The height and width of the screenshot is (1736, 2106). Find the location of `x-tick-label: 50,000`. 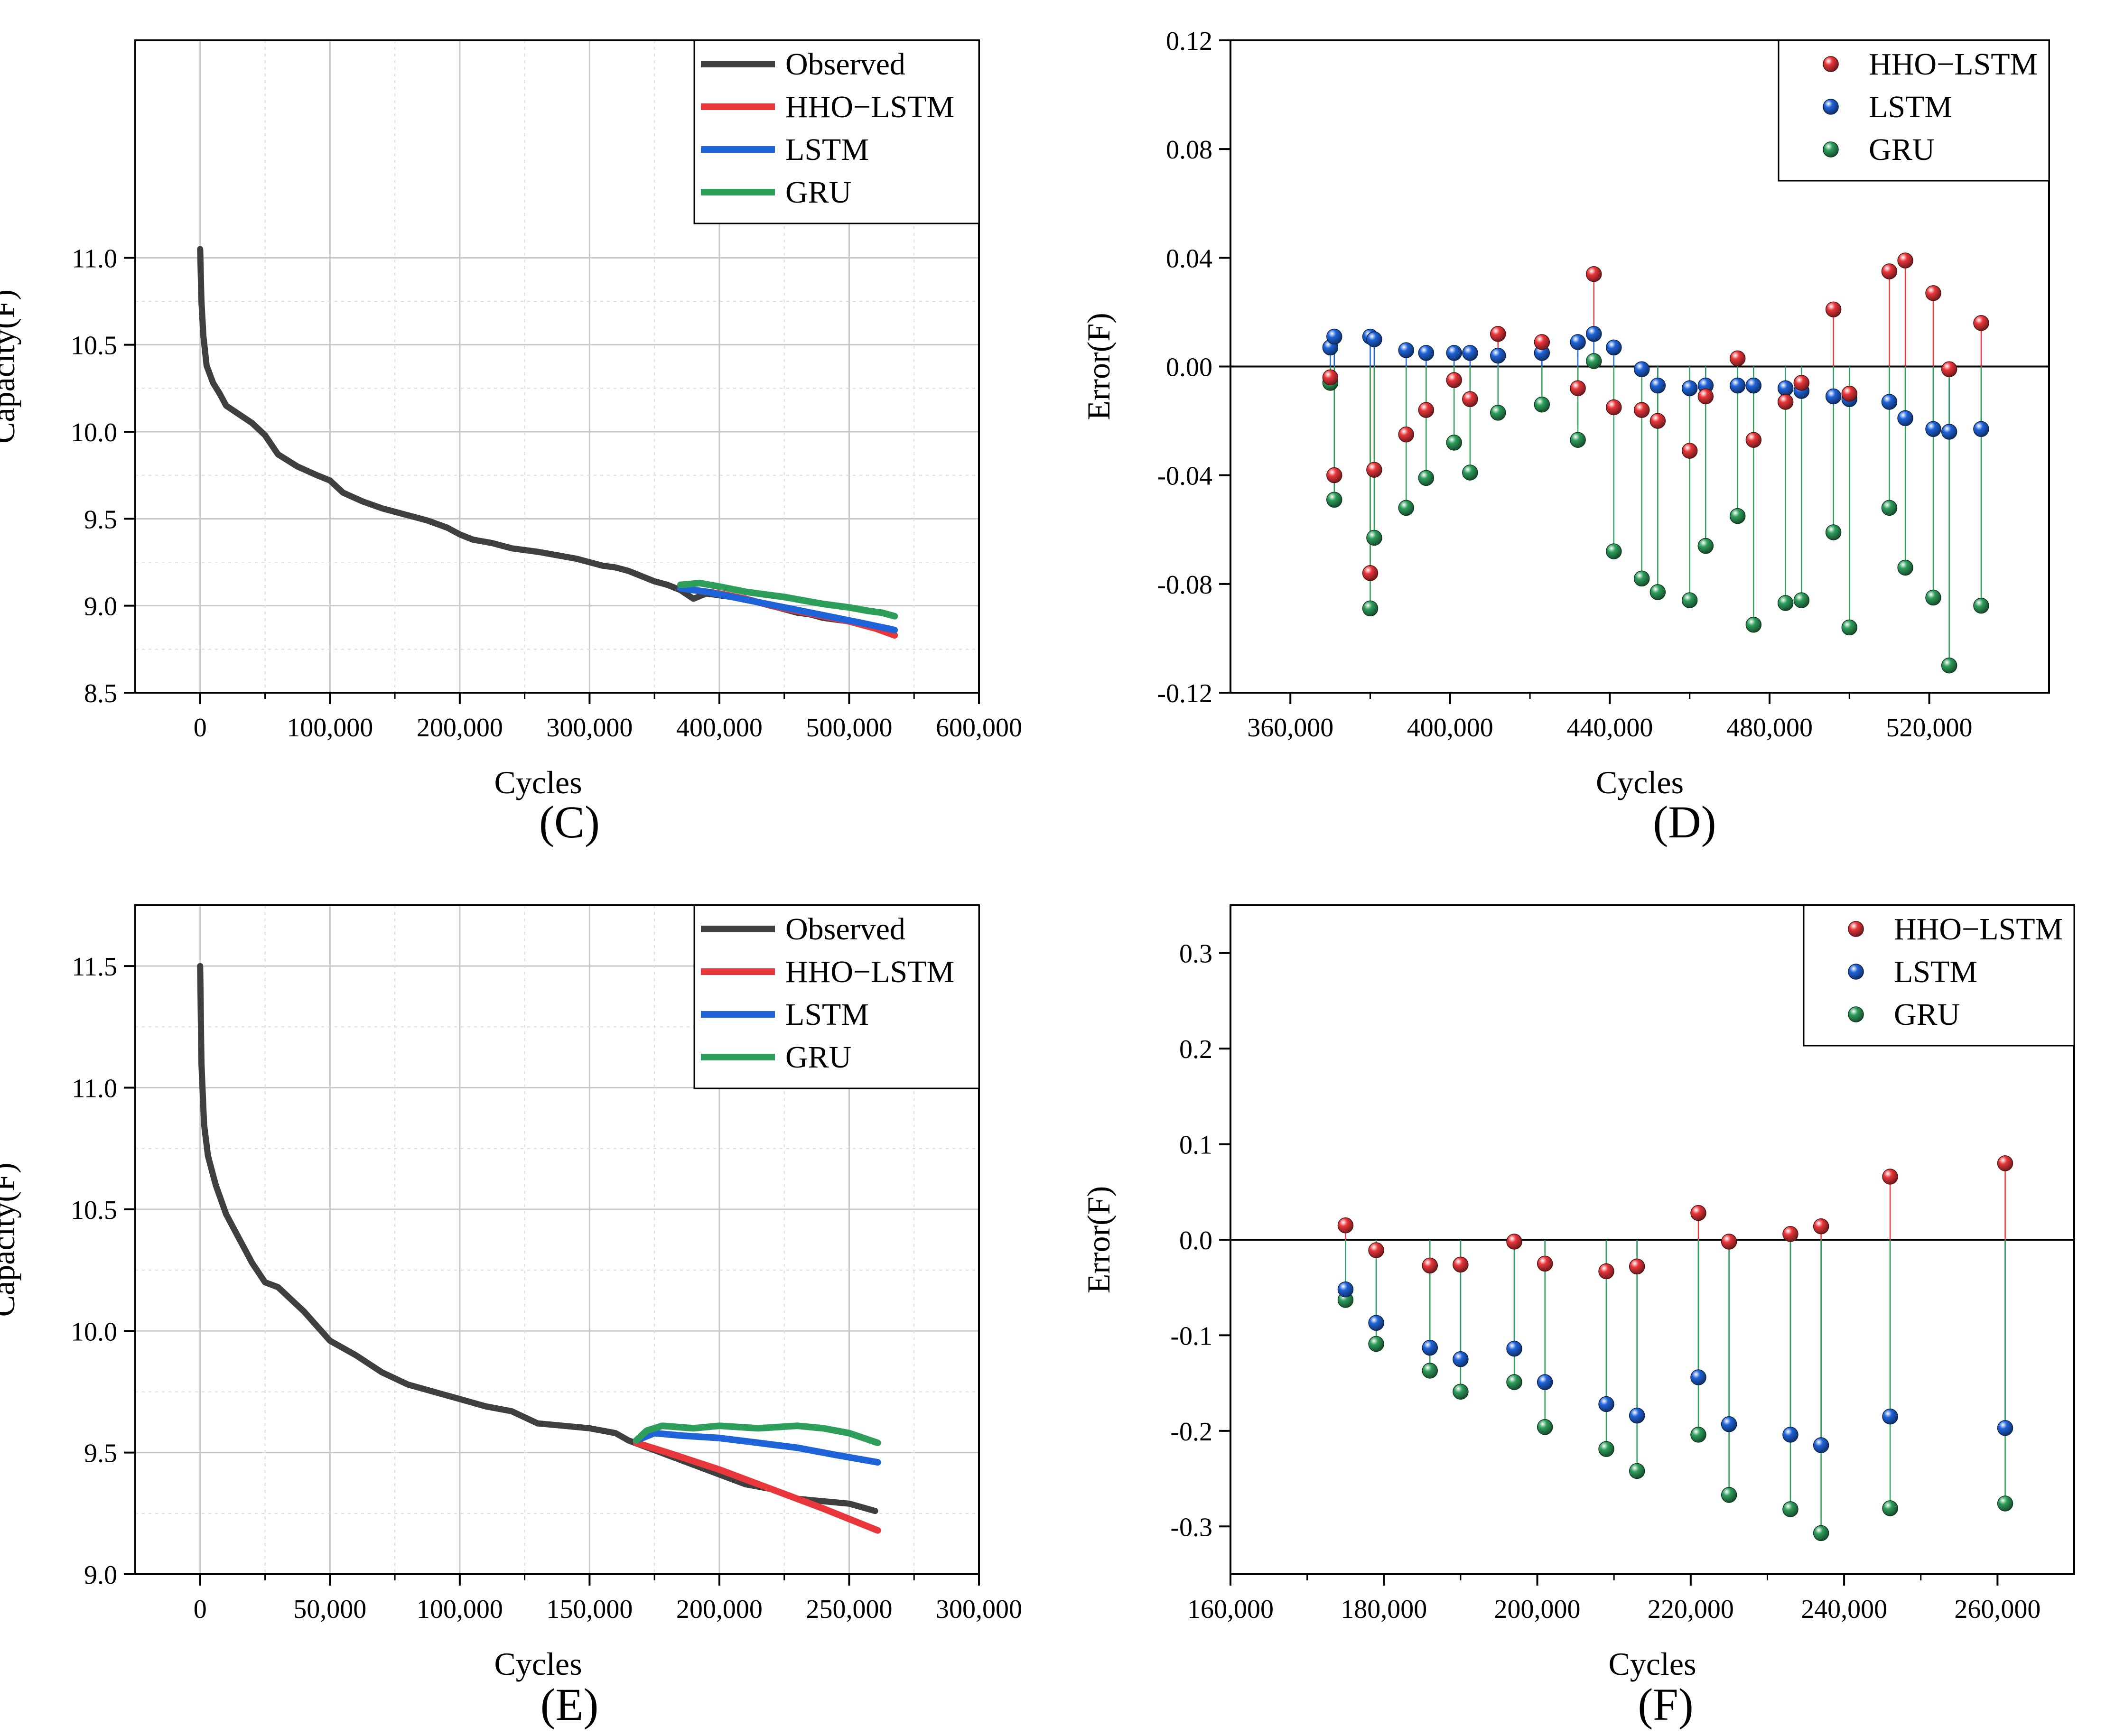

x-tick-label: 50,000 is located at coordinates (329, 1609).